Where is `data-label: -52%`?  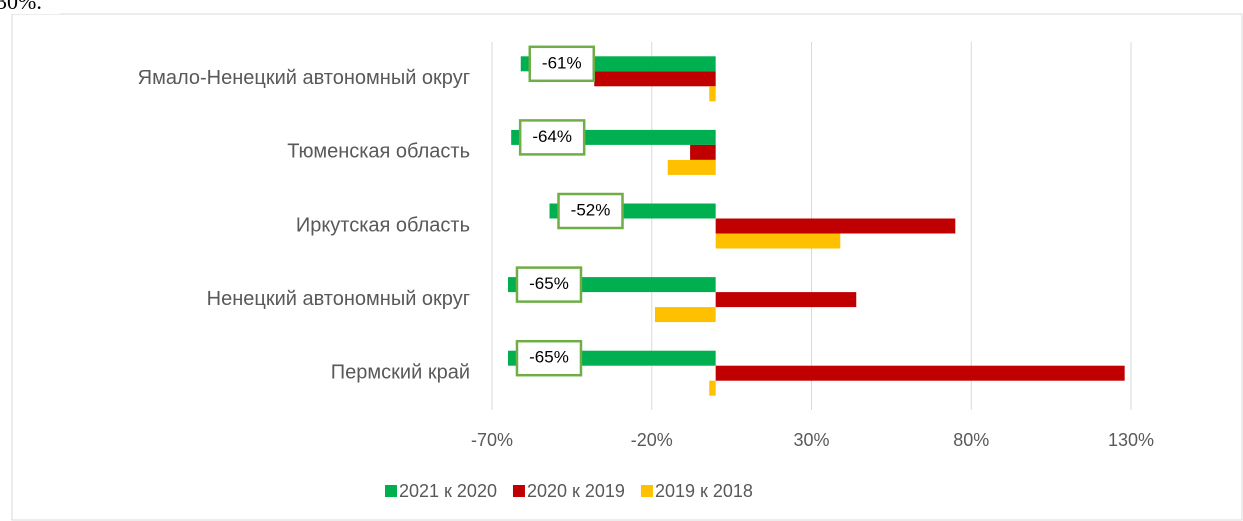 data-label: -52% is located at coordinates (591, 209).